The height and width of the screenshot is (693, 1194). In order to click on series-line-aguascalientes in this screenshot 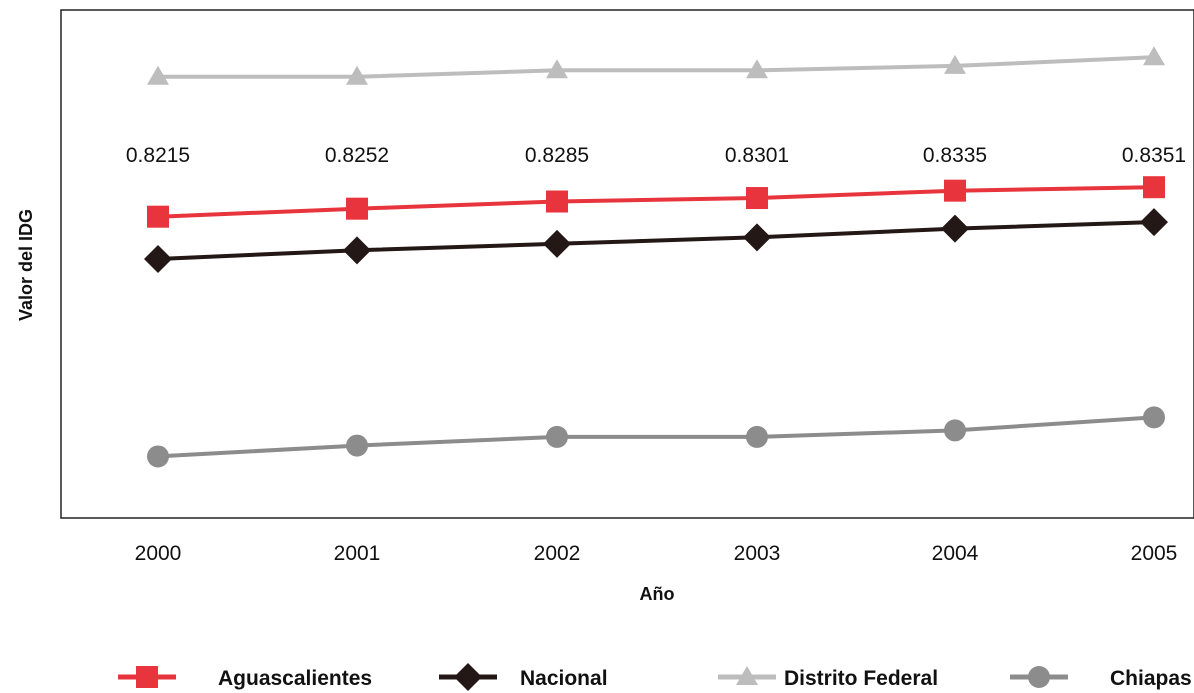, I will do `click(656, 202)`.